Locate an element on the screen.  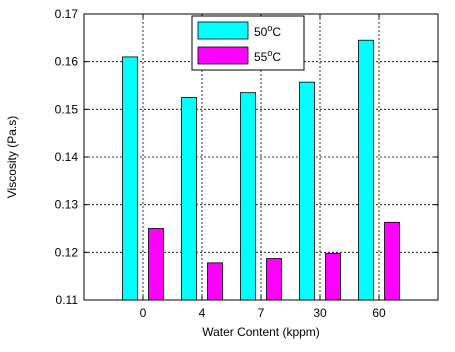
y-tick-label: 0.12 is located at coordinates (67, 252).